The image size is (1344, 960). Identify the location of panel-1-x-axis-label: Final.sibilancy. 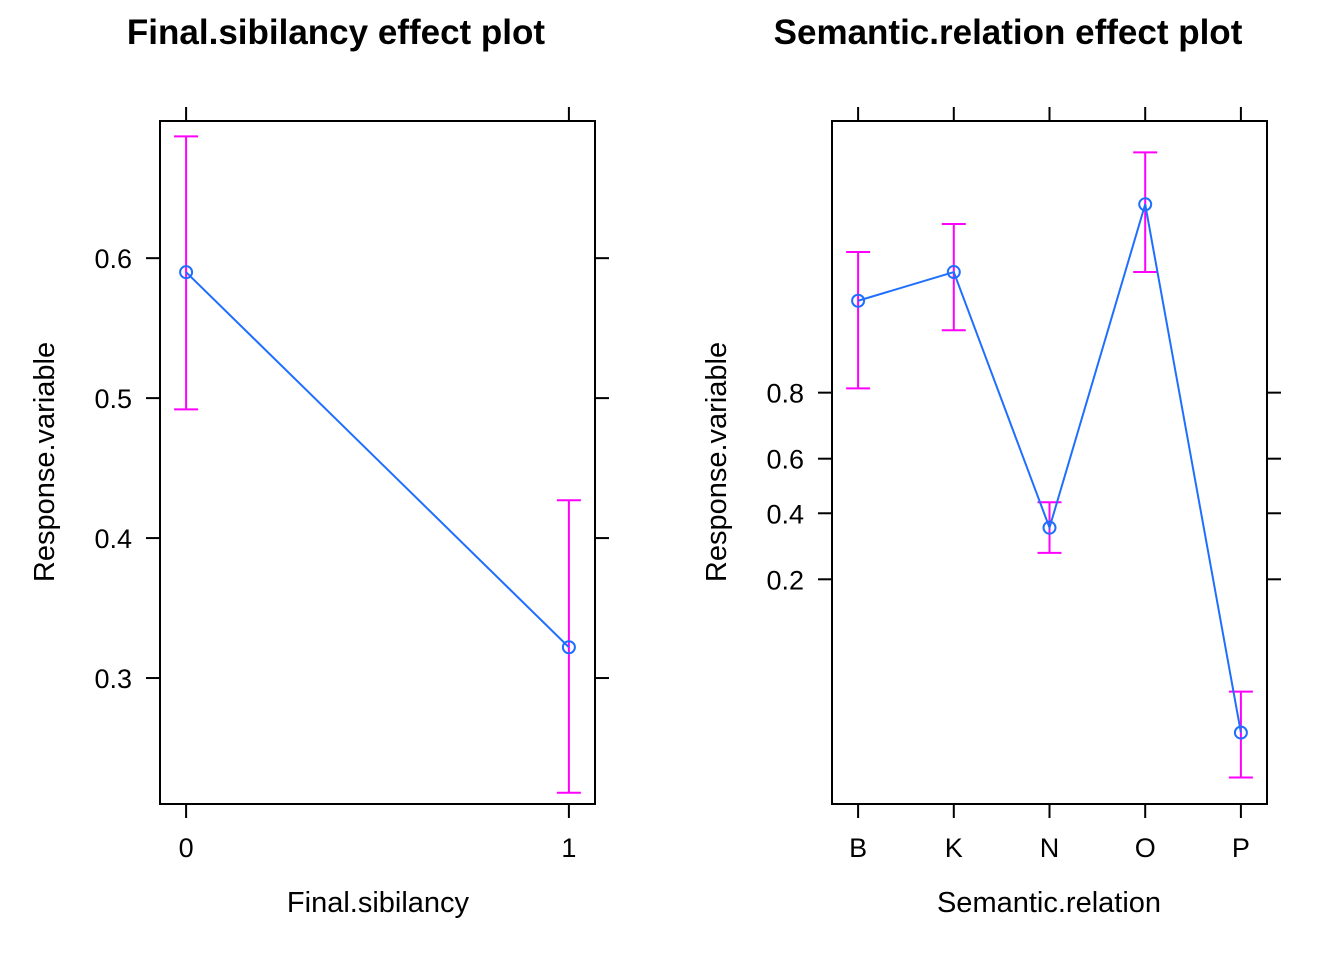
(378, 903).